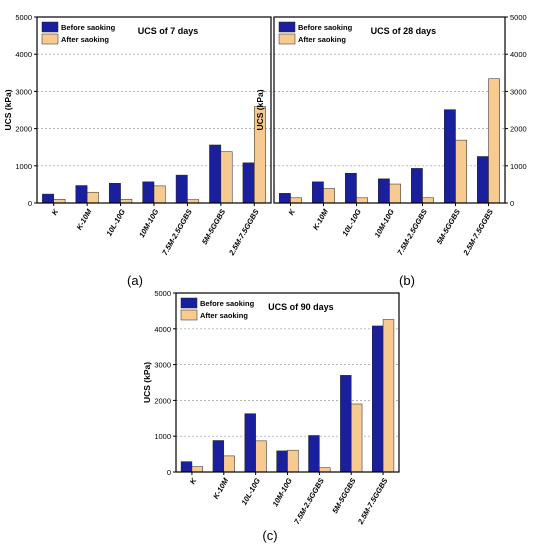 This screenshot has height=550, width=543. I want to click on chart-title: UCS of 90 days, so click(301, 307).